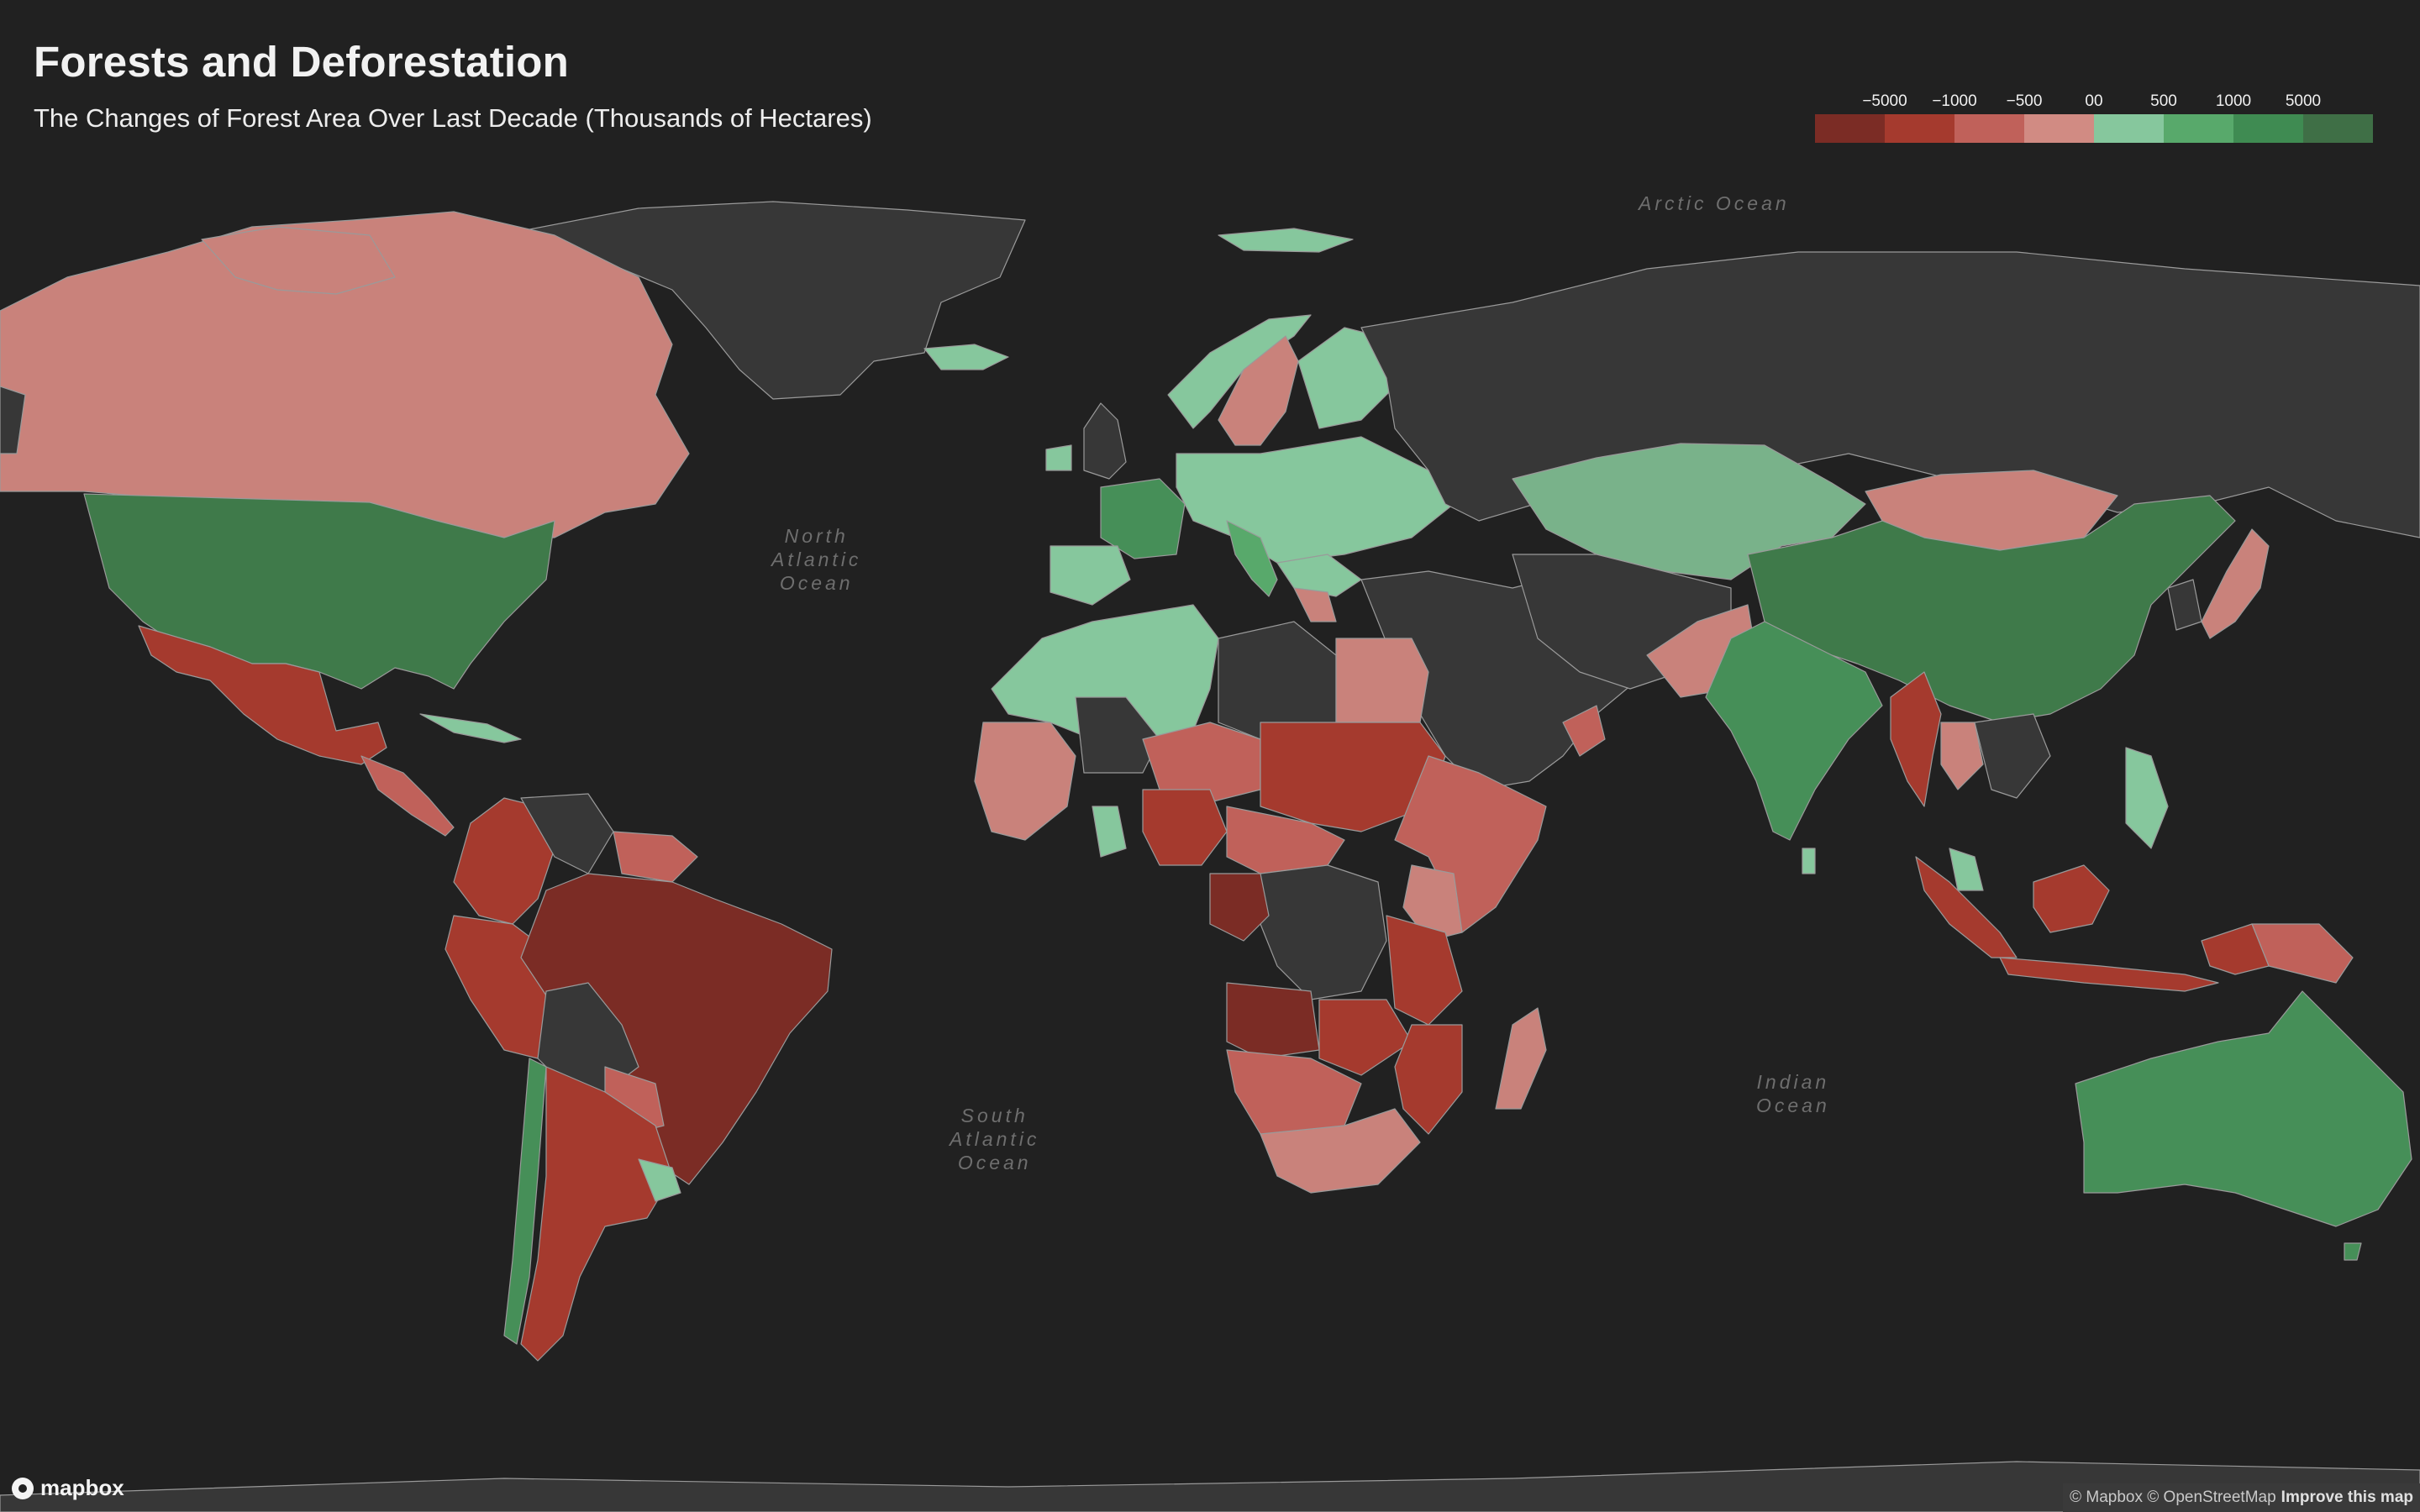 Image resolution: width=2420 pixels, height=1512 pixels. Describe the element at coordinates (1991, 609) in the screenshot. I see `region-china` at that location.